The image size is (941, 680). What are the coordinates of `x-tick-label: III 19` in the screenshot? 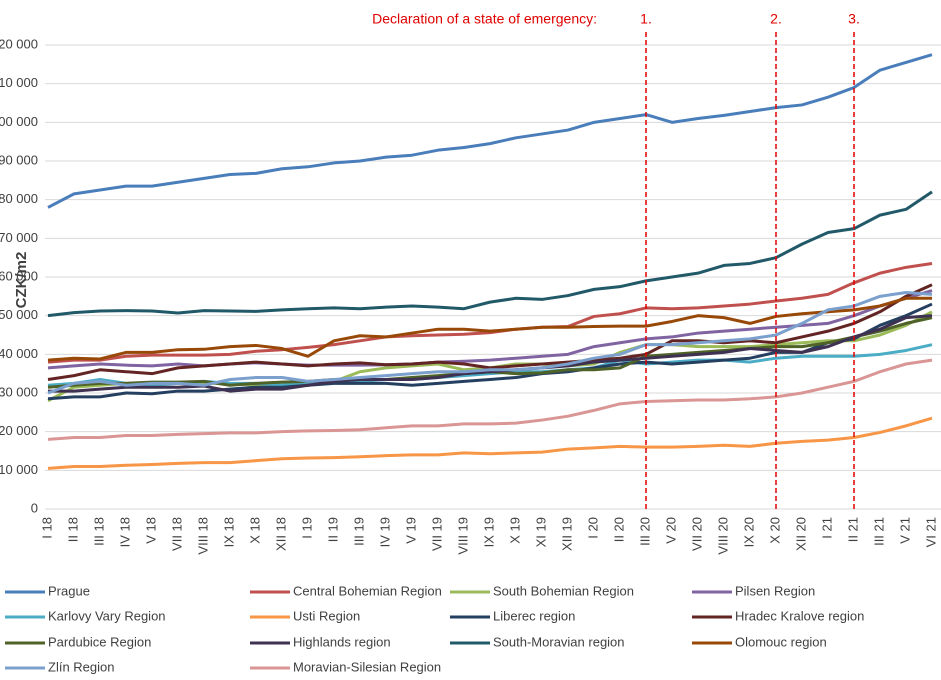 It's located at (358, 531).